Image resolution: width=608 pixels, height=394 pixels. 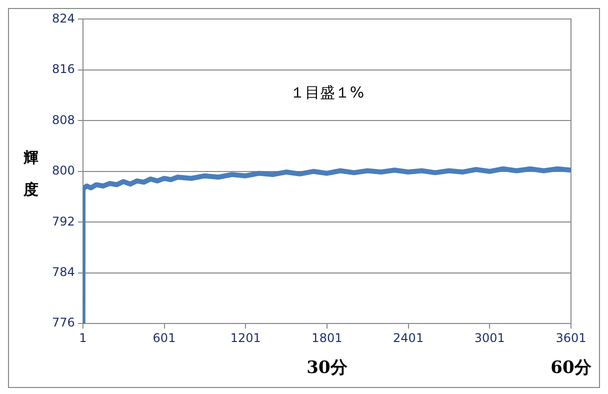 I want to click on x-tick-label: 601, so click(x=164, y=337).